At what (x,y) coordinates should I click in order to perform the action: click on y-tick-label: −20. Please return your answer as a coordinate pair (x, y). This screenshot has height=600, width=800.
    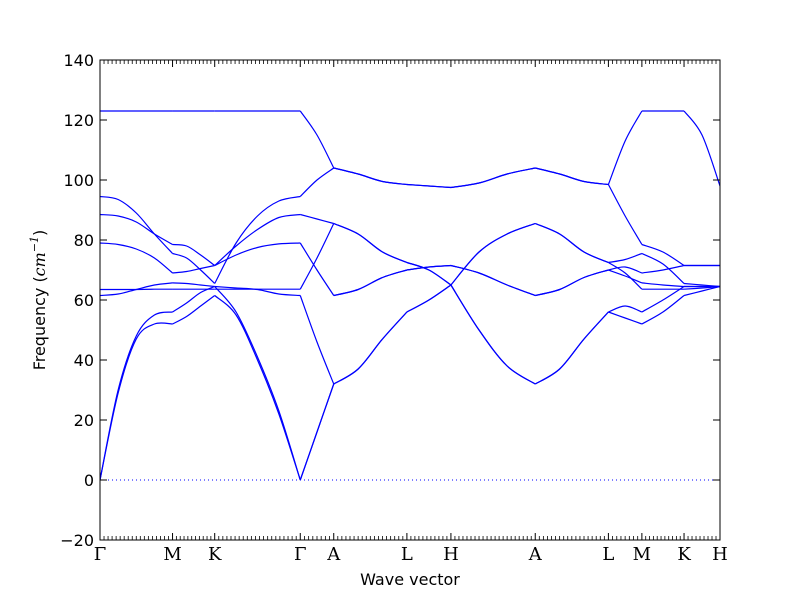
    Looking at the image, I should click on (77, 540).